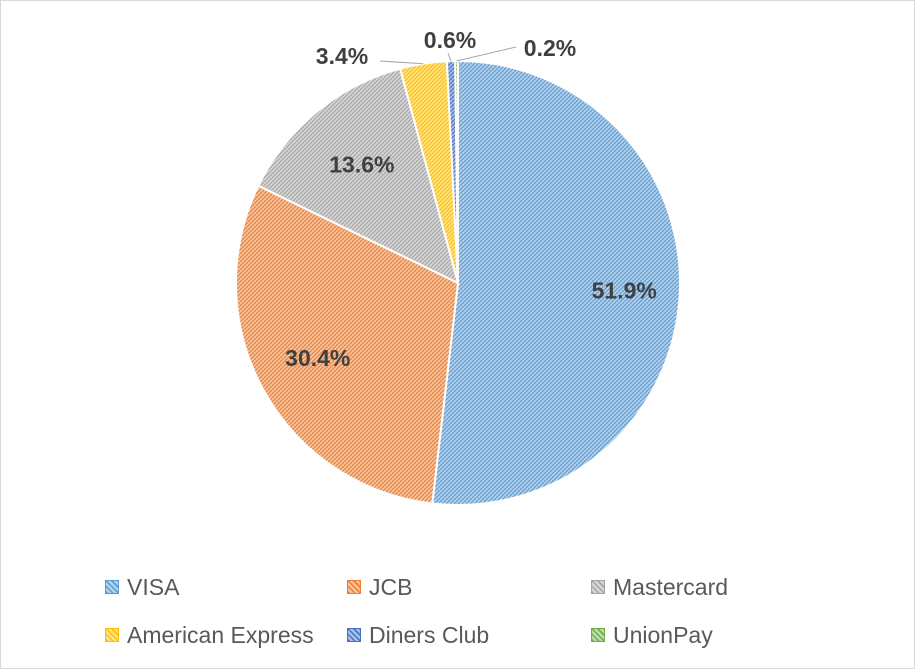  What do you see at coordinates (112, 635) in the screenshot?
I see `legend-swatch-american-express` at bounding box center [112, 635].